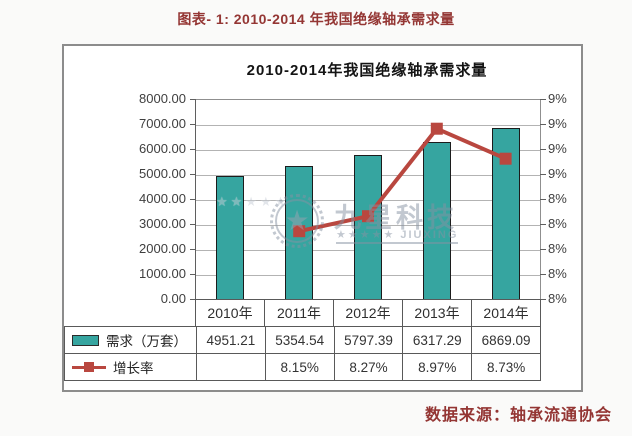 Image resolution: width=632 pixels, height=436 pixels. Describe the element at coordinates (162, 273) in the screenshot. I see `left-axis-tick-label: 1000.00` at that location.